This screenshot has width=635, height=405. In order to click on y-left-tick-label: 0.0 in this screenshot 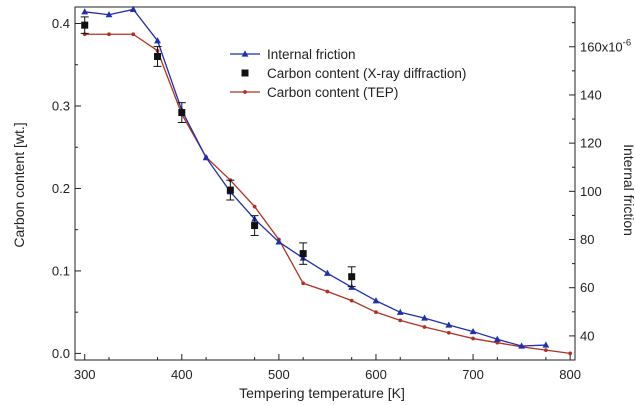, I will do `click(61, 353)`.